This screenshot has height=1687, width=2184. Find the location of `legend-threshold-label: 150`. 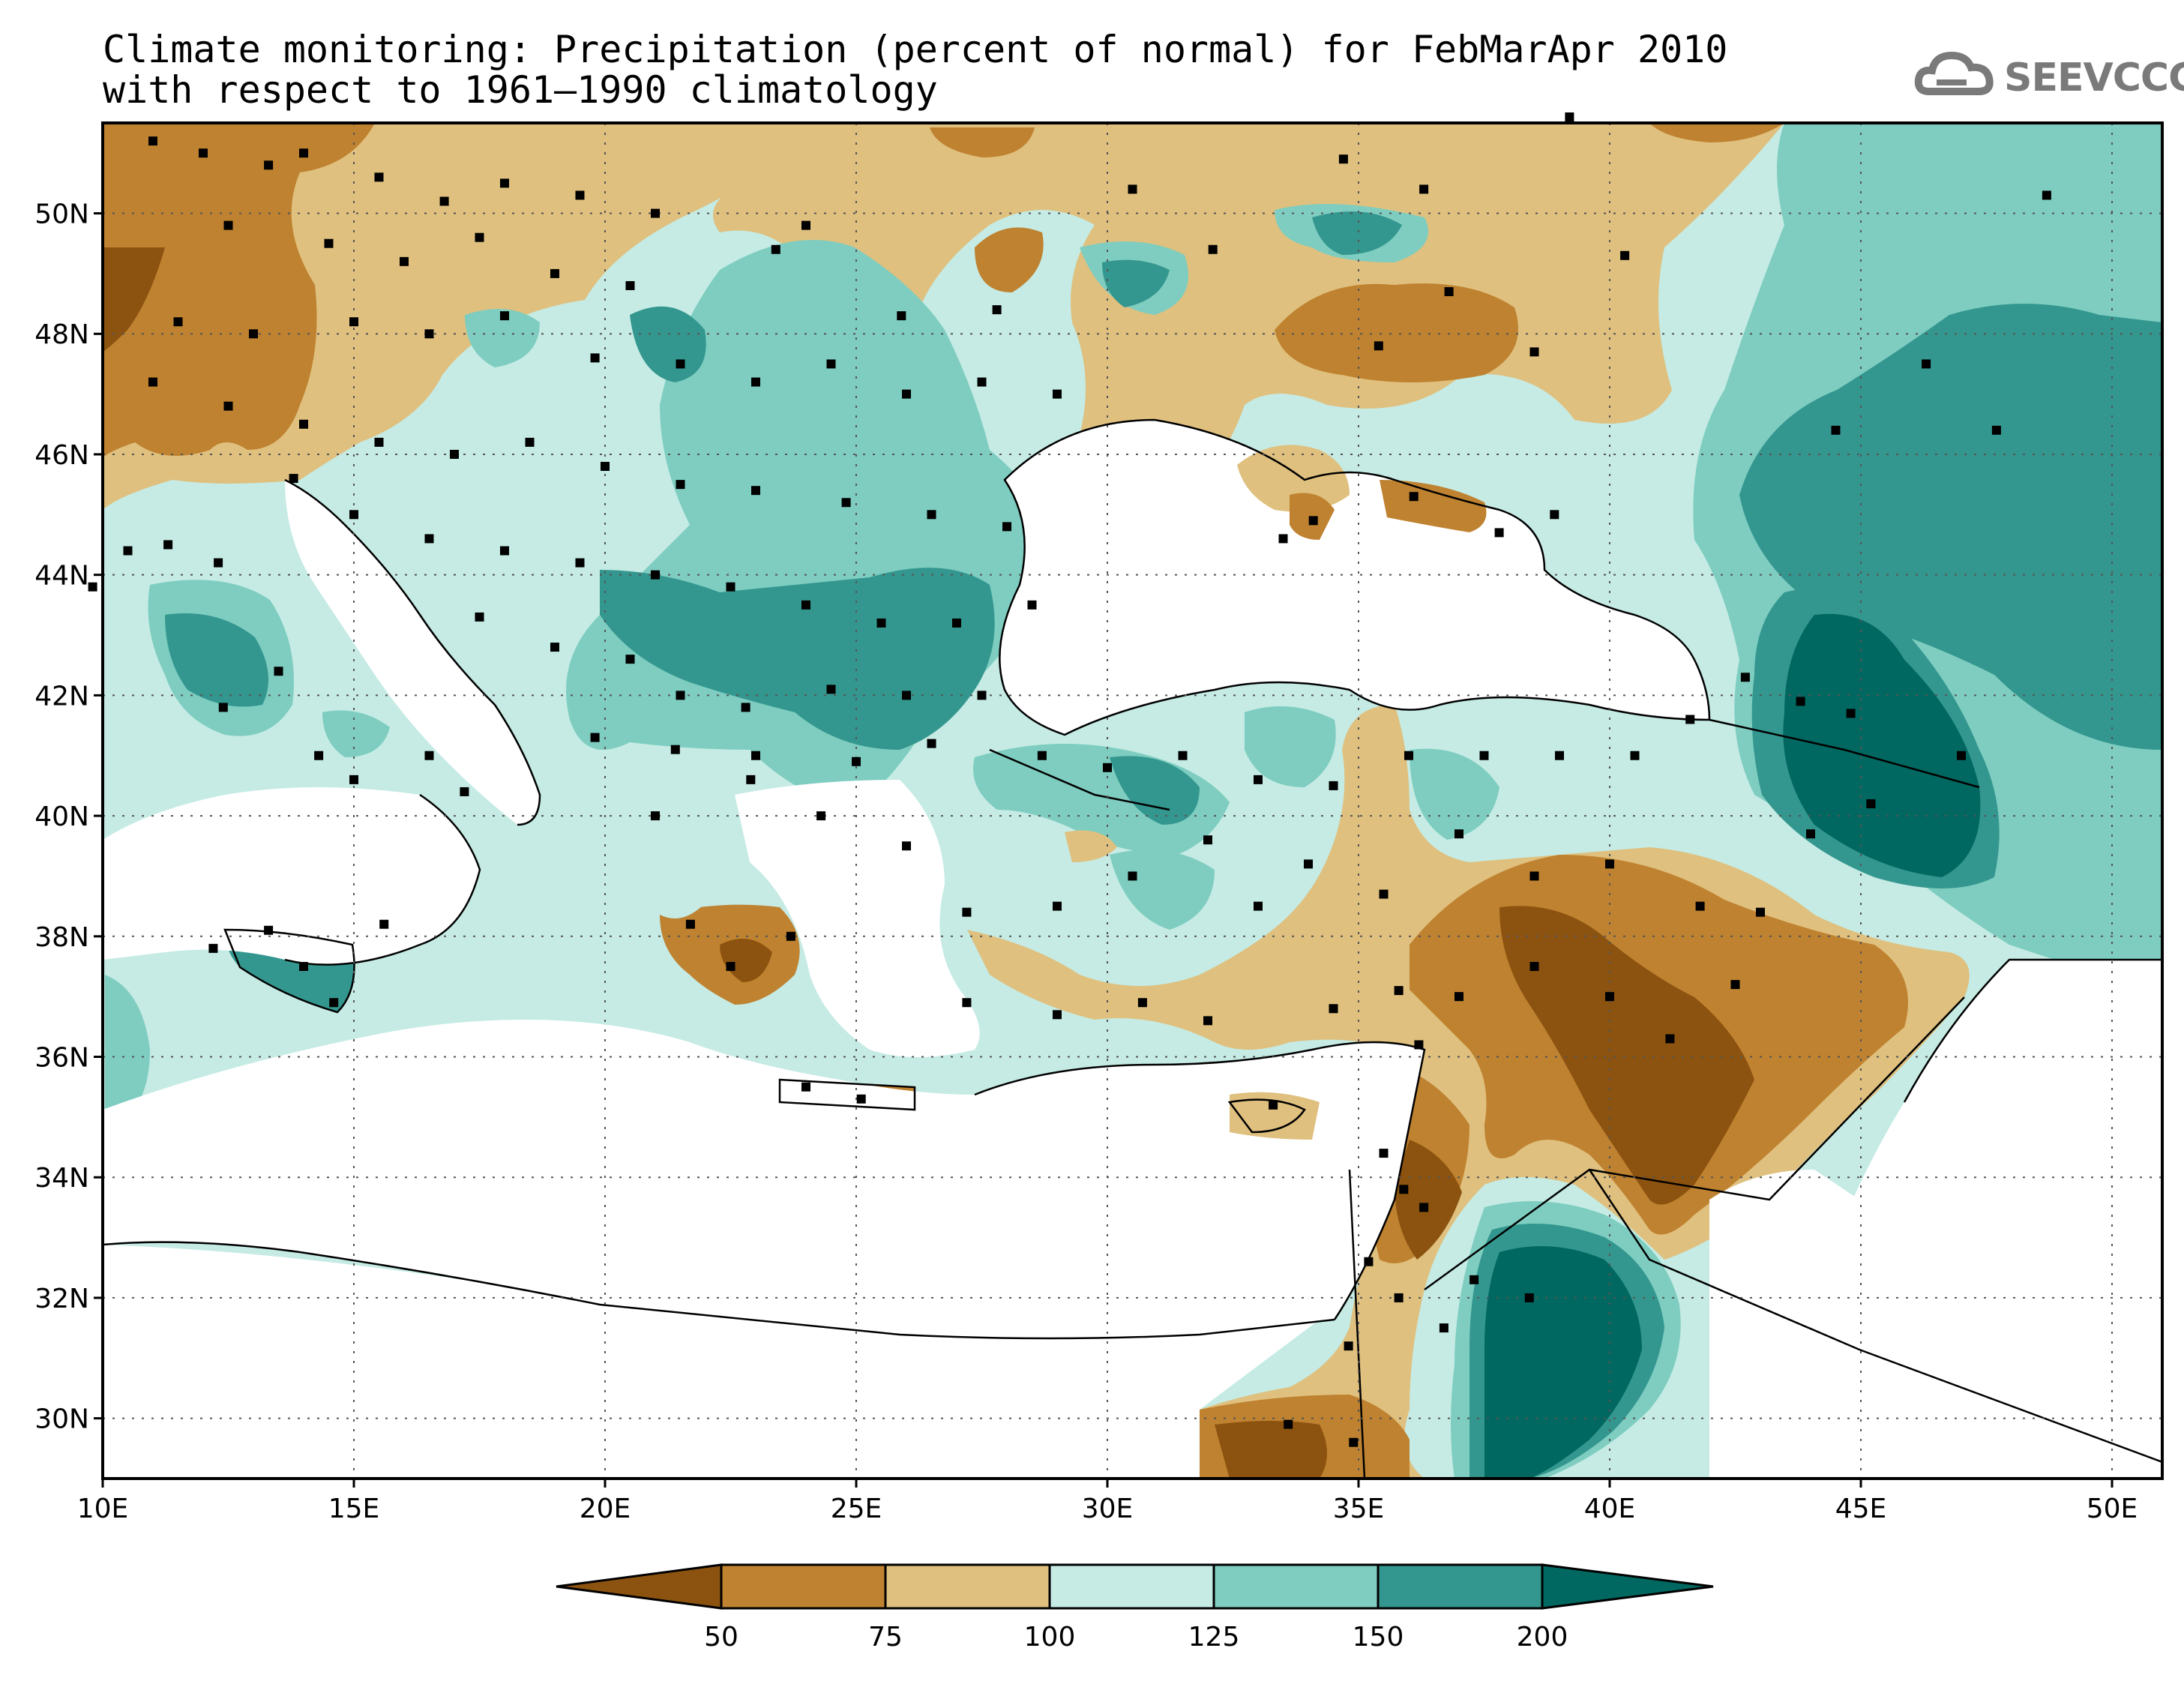

legend-threshold-label: 150 is located at coordinates (1378, 1637).